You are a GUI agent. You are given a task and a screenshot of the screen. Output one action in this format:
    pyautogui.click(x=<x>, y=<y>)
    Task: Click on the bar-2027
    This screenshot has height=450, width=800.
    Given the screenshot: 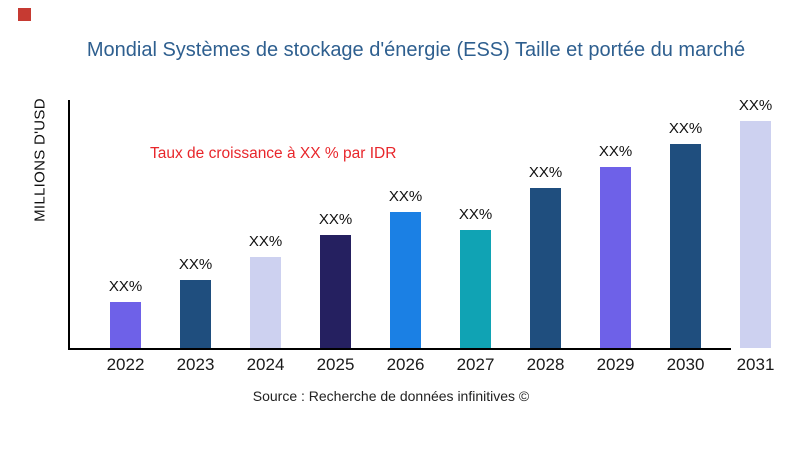 What is the action you would take?
    pyautogui.click(x=475, y=289)
    